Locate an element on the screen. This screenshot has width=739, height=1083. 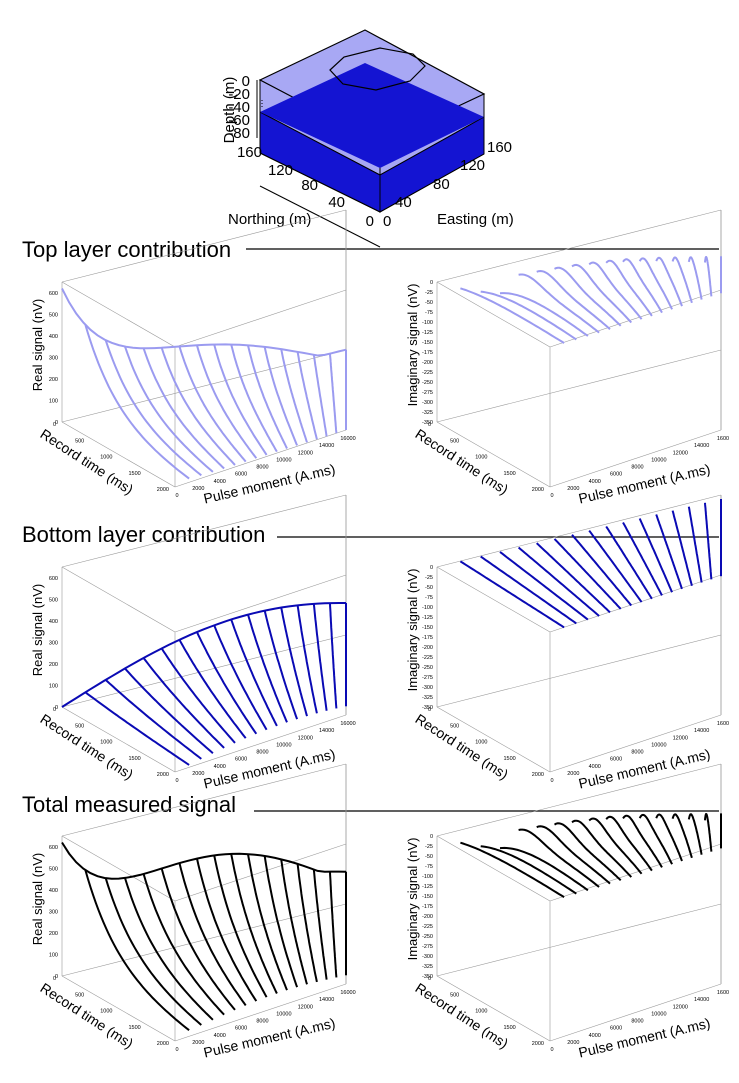
depth-tick-4: -80 is located at coordinates (239, 133).